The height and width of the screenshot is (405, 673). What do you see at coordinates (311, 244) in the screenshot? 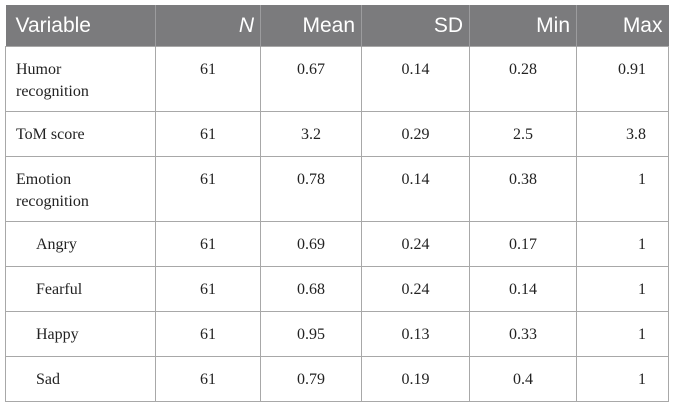
I see `cell-mean: 0.69` at bounding box center [311, 244].